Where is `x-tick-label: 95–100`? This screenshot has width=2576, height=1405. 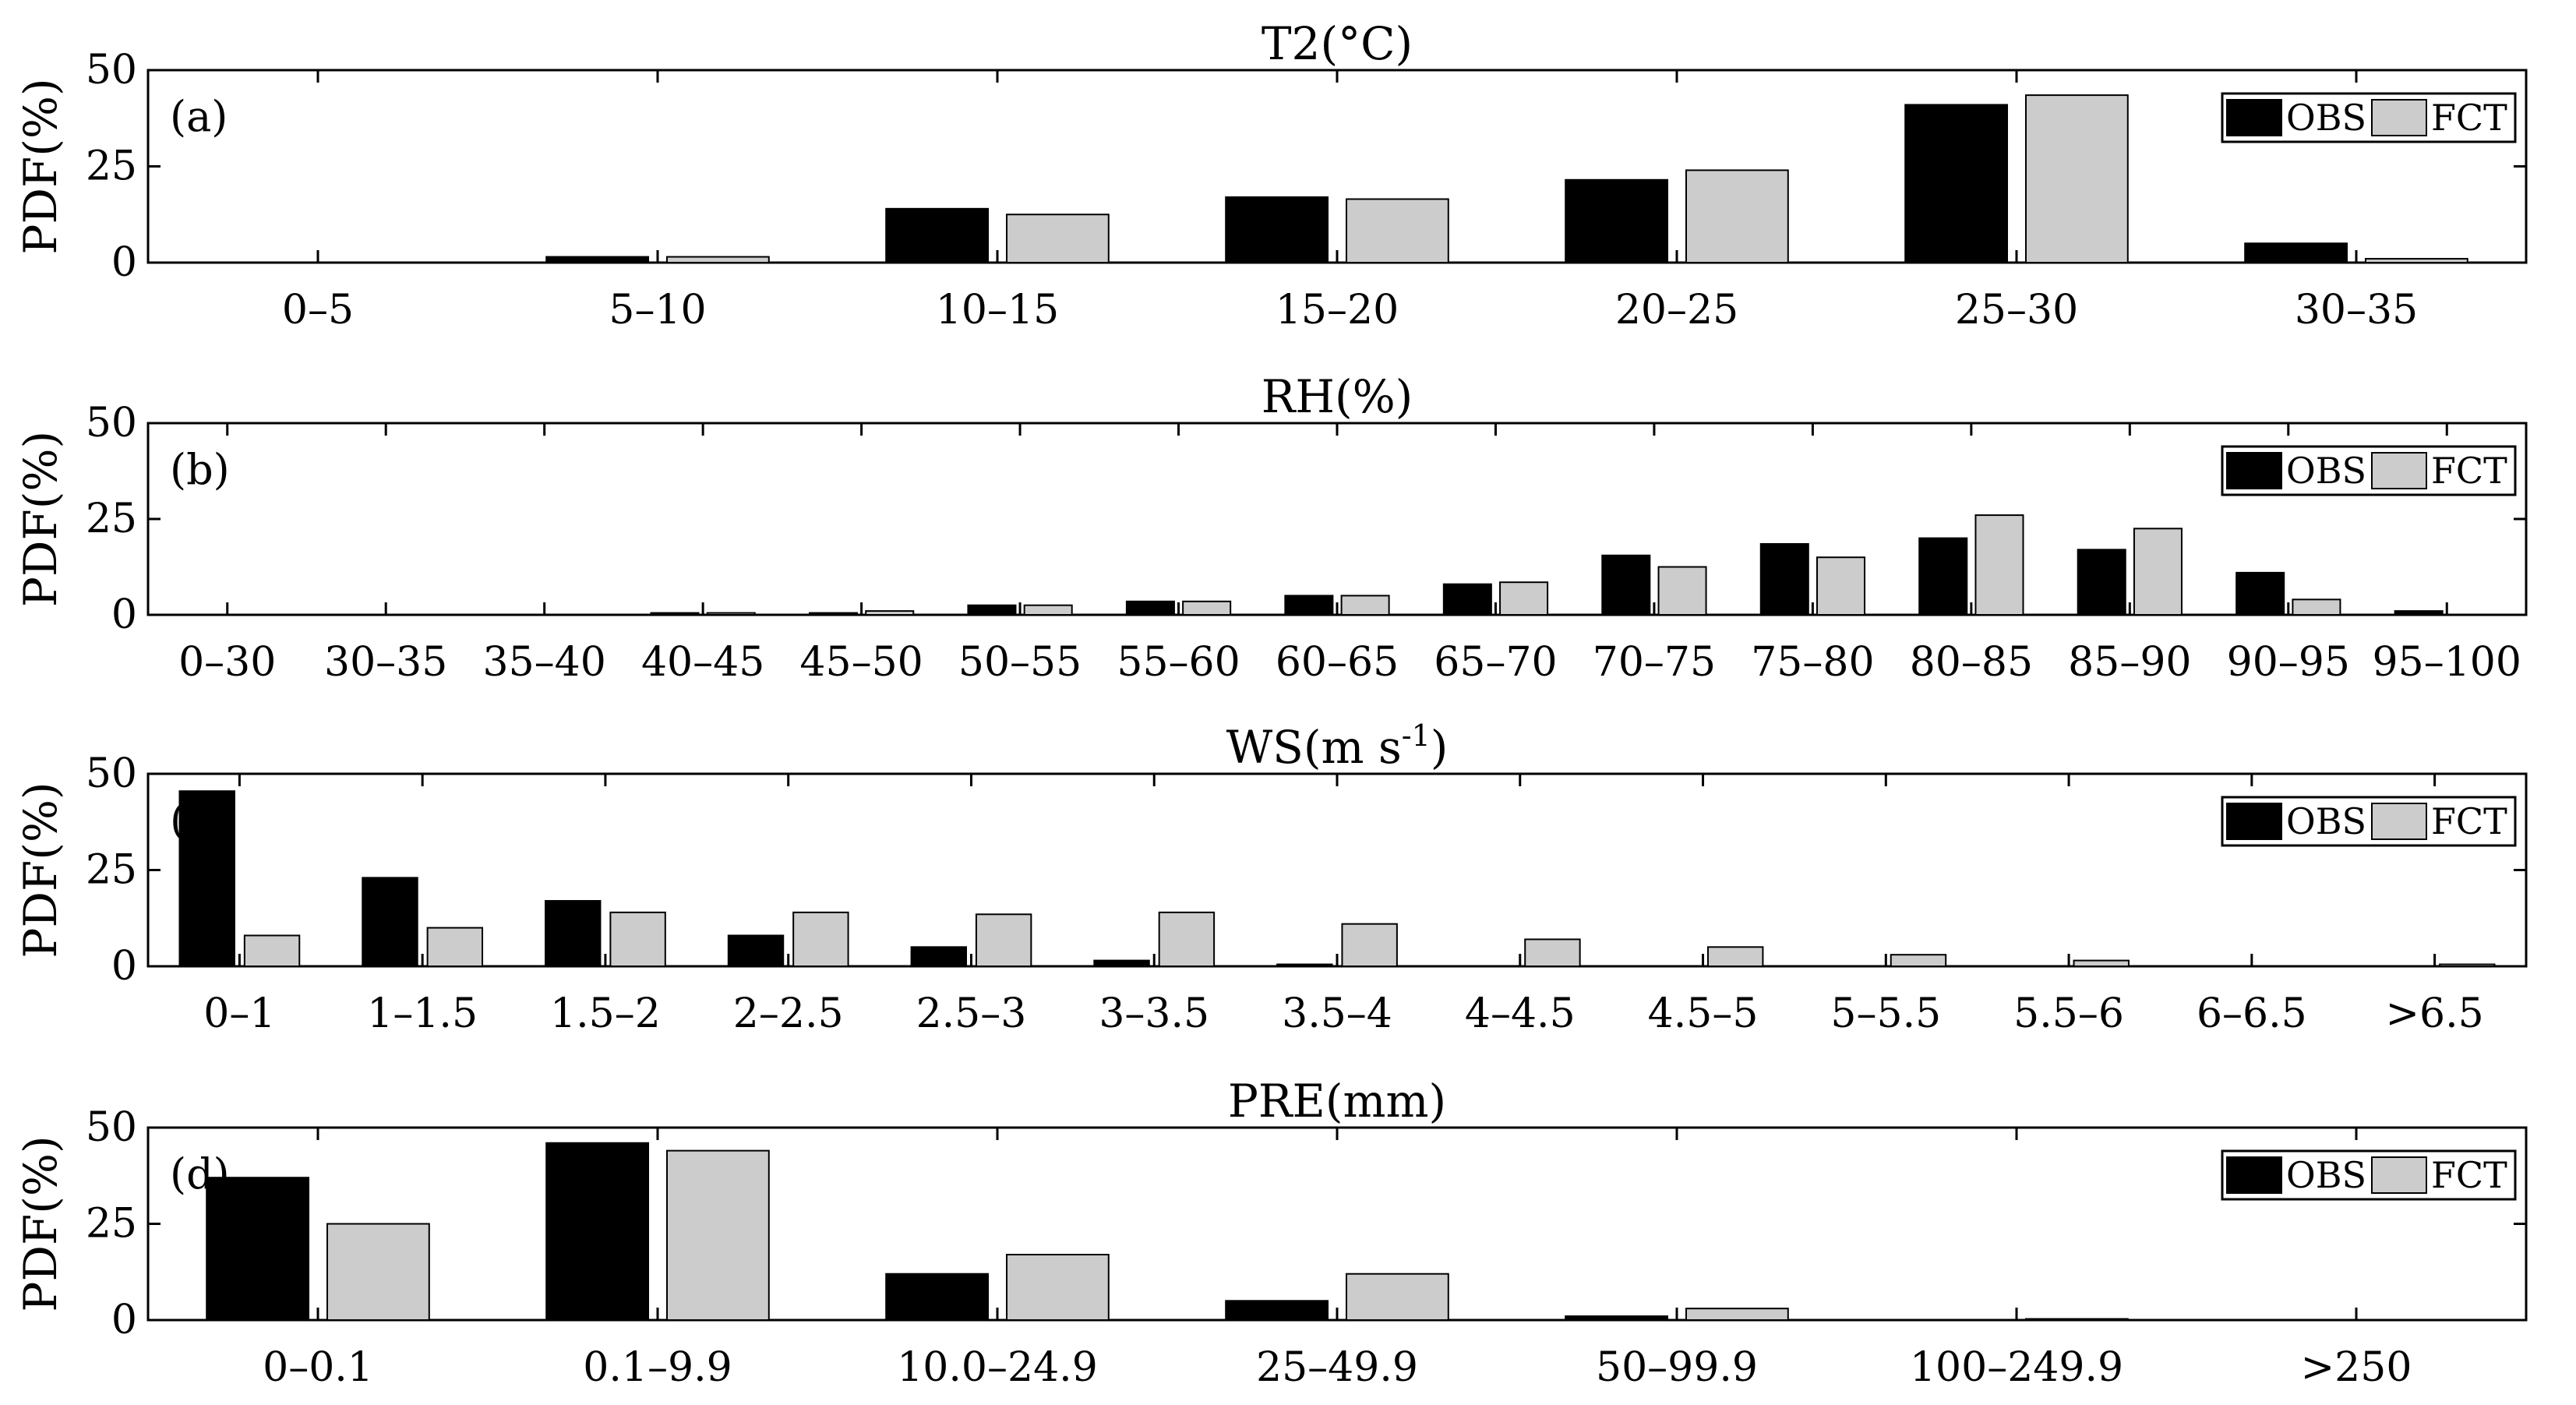 x-tick-label: 95–100 is located at coordinates (2447, 662).